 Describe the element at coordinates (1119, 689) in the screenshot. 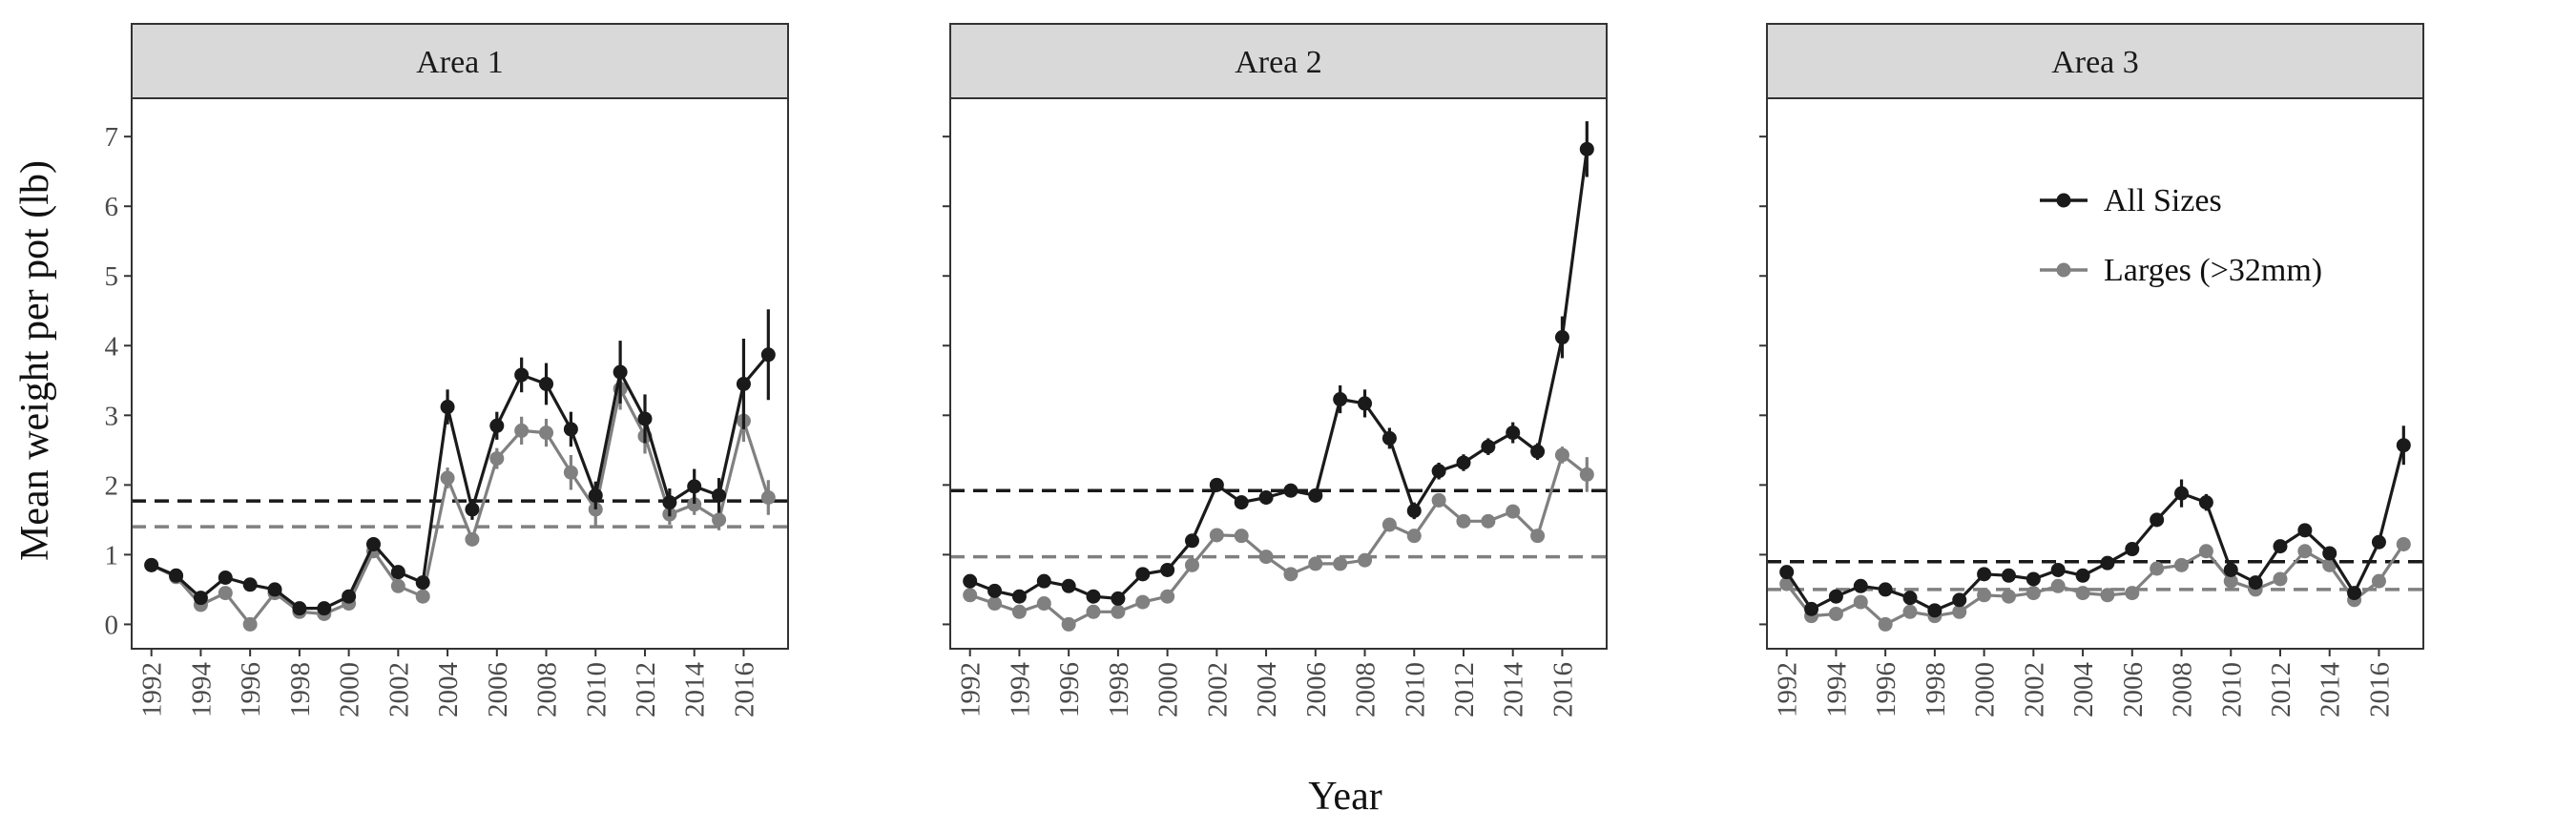

I see `x-tick-label: 1998` at that location.